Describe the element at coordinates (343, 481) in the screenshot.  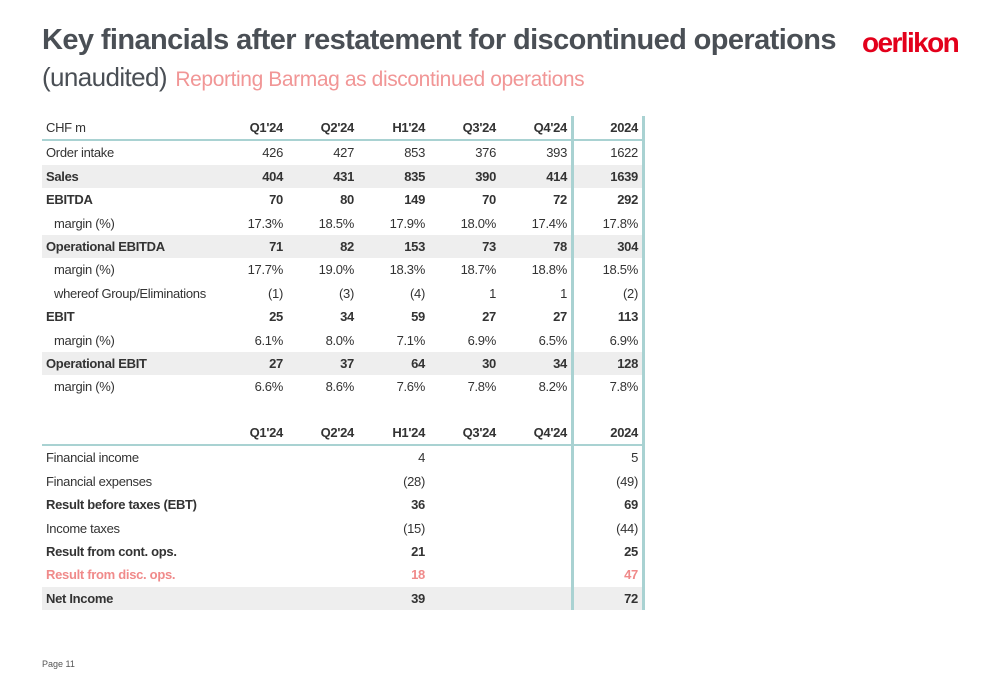
I see `table-row: Financial expenses (28) (49)` at that location.